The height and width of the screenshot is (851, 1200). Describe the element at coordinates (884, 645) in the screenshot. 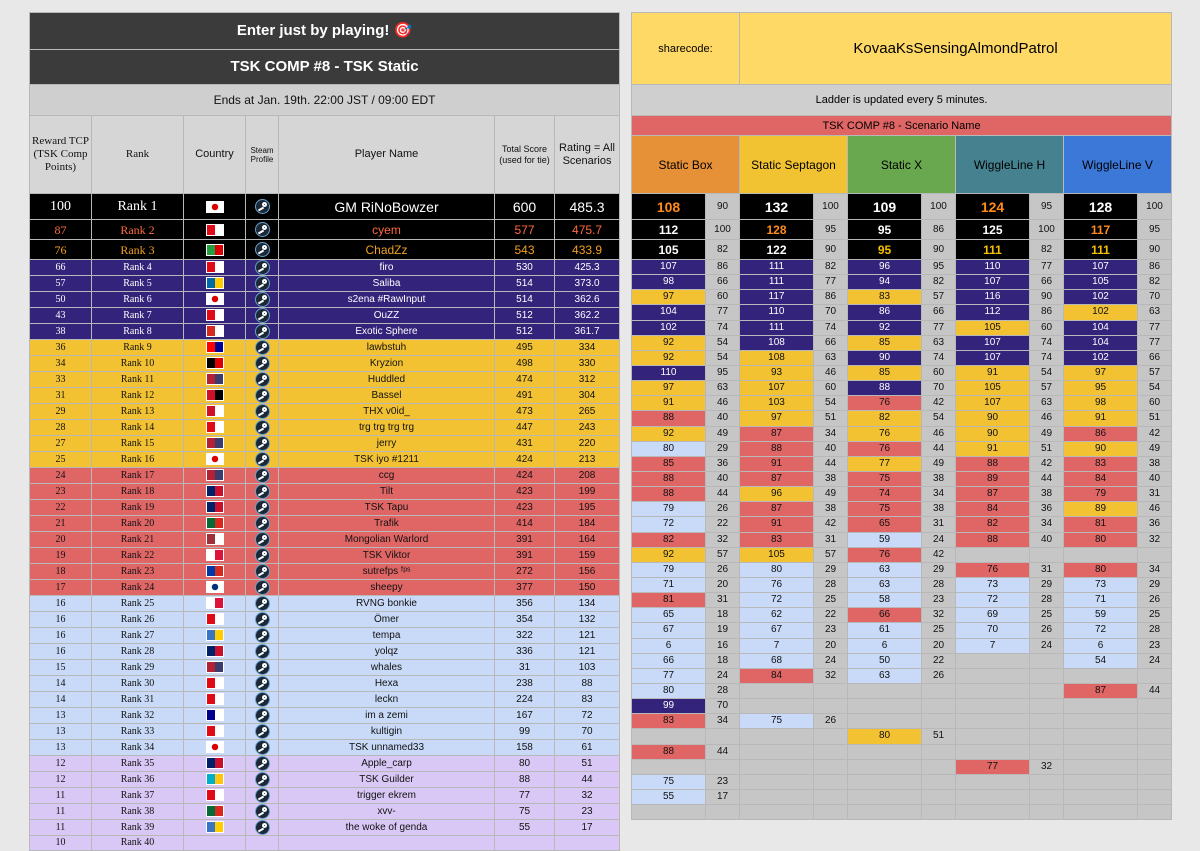

I see `scenario-score: 6` at that location.